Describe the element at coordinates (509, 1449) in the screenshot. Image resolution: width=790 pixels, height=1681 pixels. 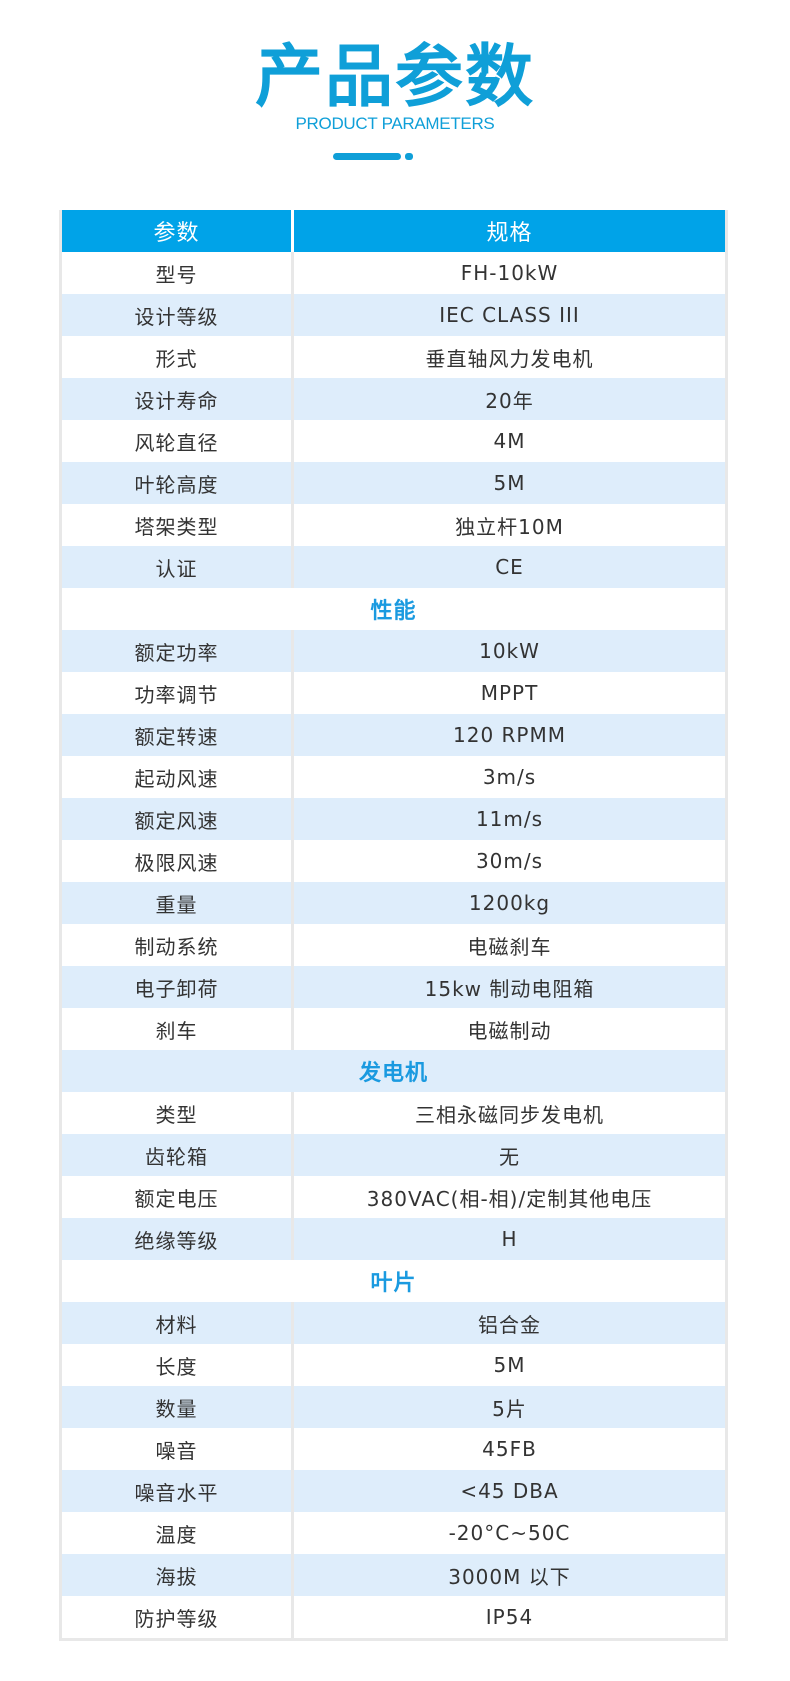
I see `param-value: 45FB` at that location.